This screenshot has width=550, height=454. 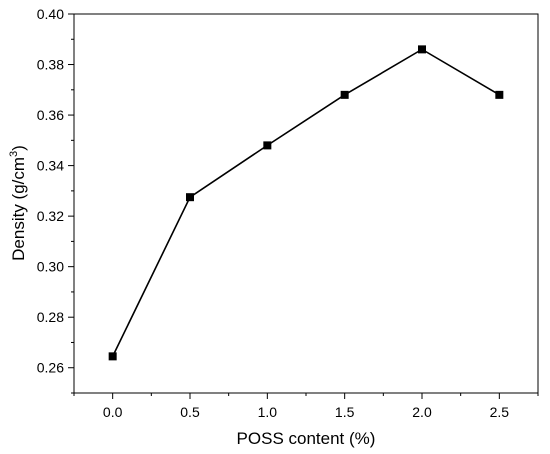 What do you see at coordinates (345, 412) in the screenshot?
I see `x-tick-label: 1.5` at bounding box center [345, 412].